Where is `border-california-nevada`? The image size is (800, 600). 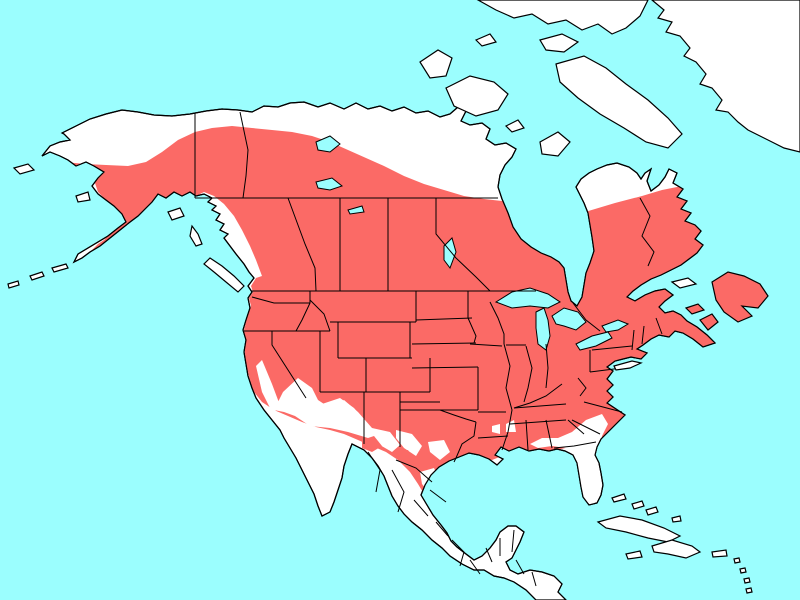 border-california-nevada is located at coordinates (289, 365).